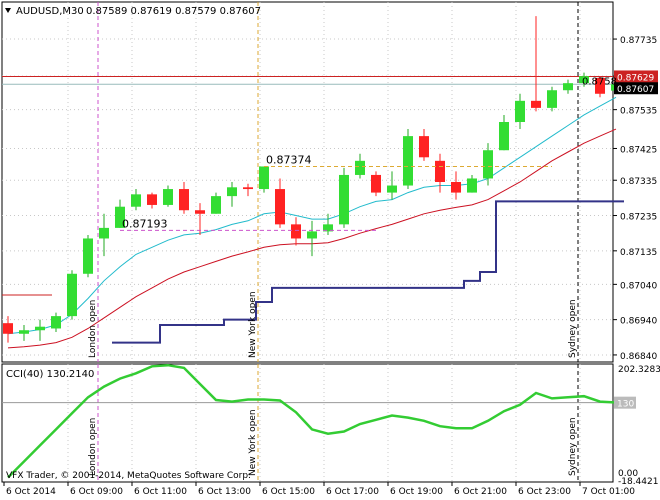  What do you see at coordinates (160, 492) in the screenshot?
I see `time-tick-label: 6 Oct 11:00` at bounding box center [160, 492].